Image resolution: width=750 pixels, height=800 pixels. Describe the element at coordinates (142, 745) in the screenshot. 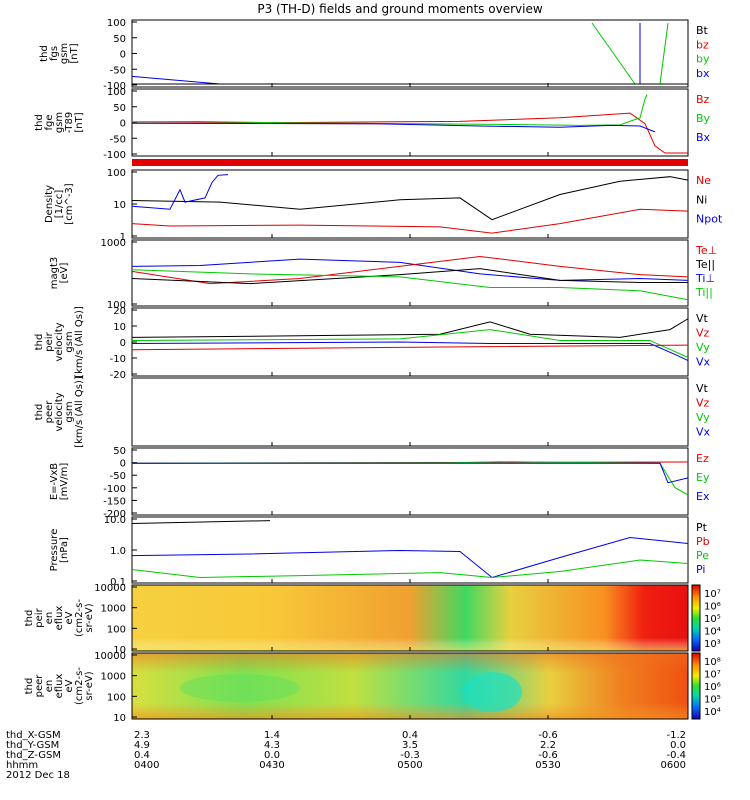

I see `x-tick-label: 4.9` at that location.